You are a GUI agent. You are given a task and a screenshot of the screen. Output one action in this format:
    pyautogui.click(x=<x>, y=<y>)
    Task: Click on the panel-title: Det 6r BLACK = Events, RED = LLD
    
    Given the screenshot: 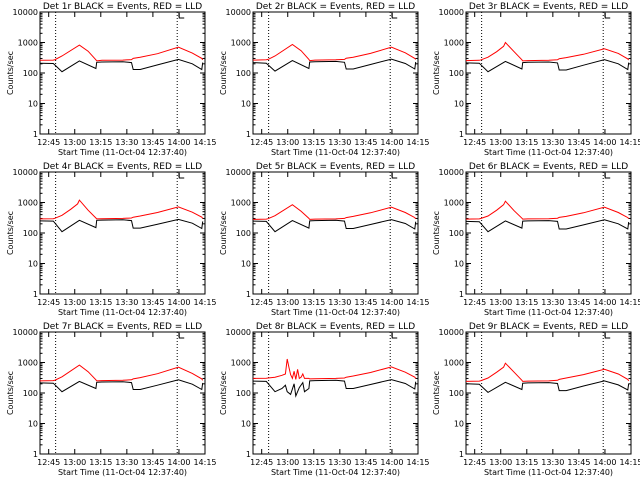 What is the action you would take?
    pyautogui.click(x=548, y=167)
    